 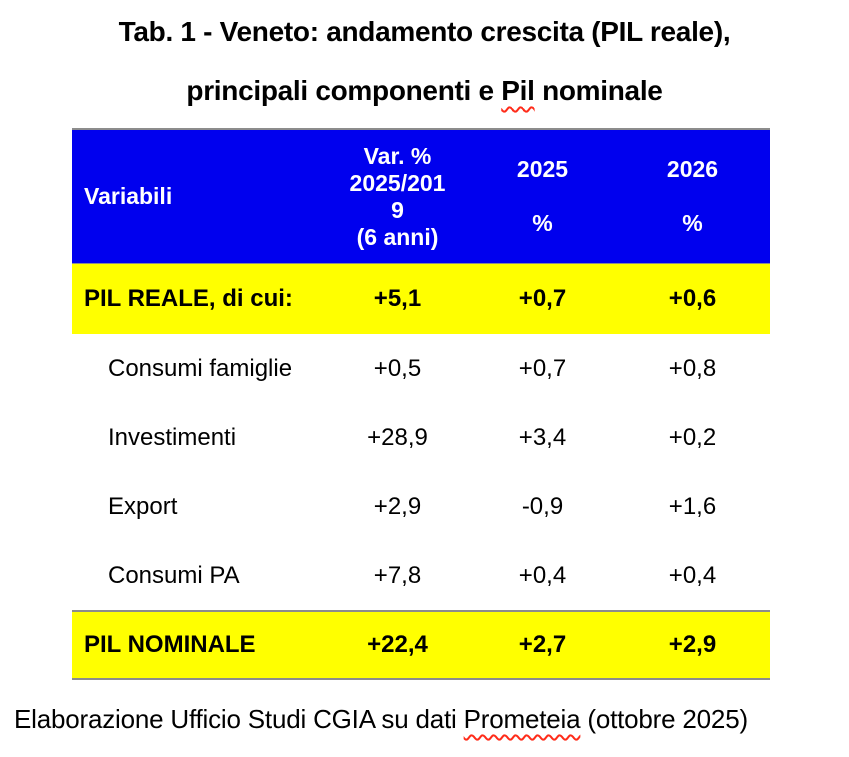 I want to click on source-note-suffix: (ottobre 2025), so click(x=664, y=719).